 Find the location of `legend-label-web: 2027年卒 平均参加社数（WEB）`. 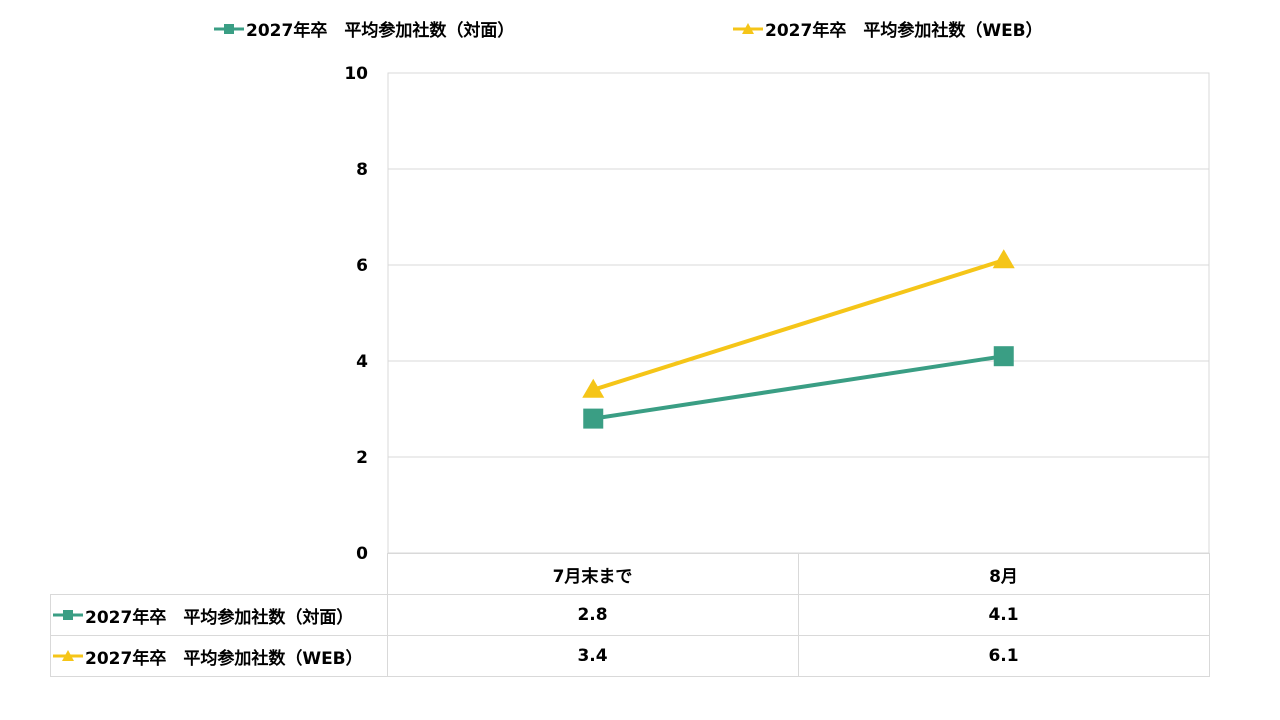

legend-label-web: 2027年卒 平均参加社数（WEB） is located at coordinates (904, 31).